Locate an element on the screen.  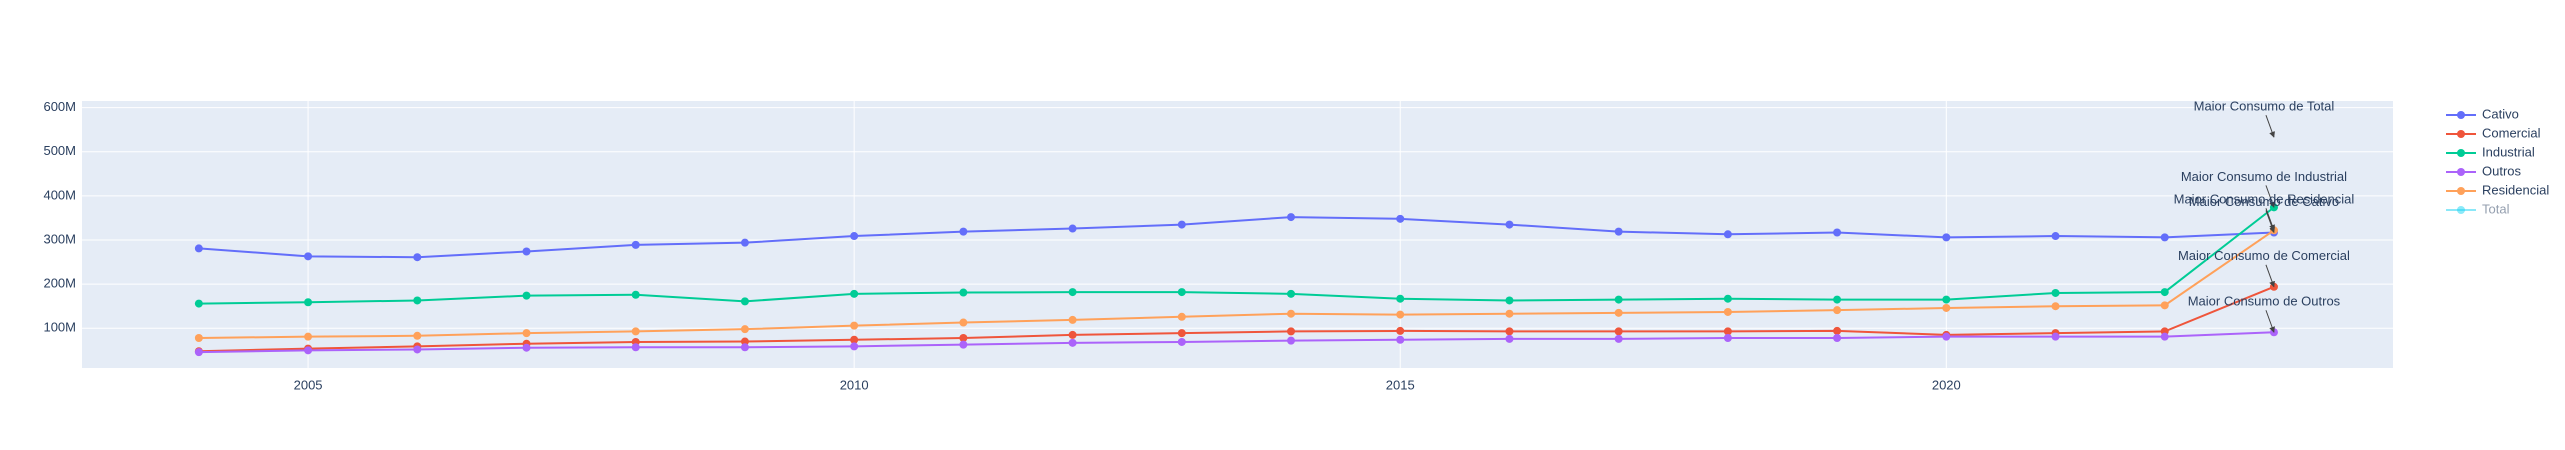
y-tick-label: 100M is located at coordinates (59, 327).